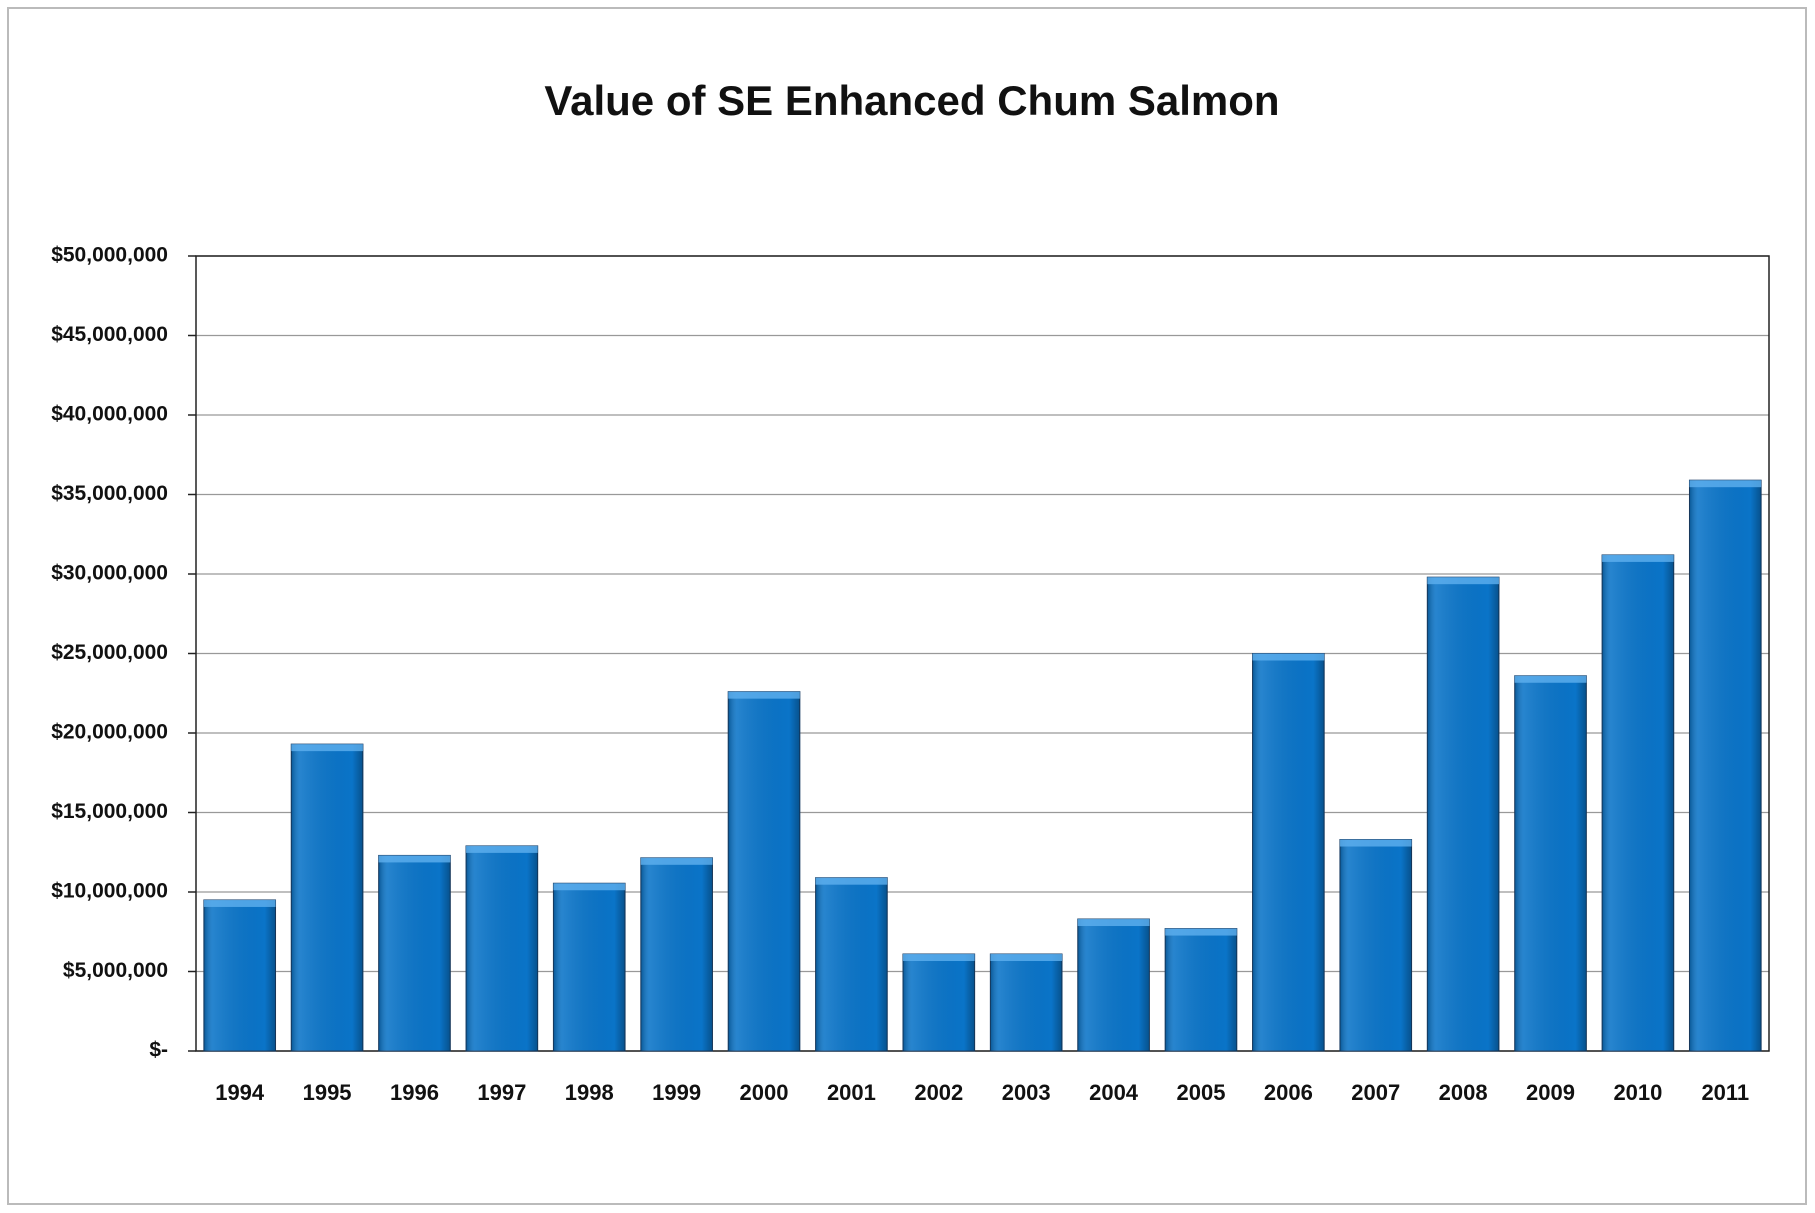  I want to click on x-tick-label: 2010, so click(1637, 1092).